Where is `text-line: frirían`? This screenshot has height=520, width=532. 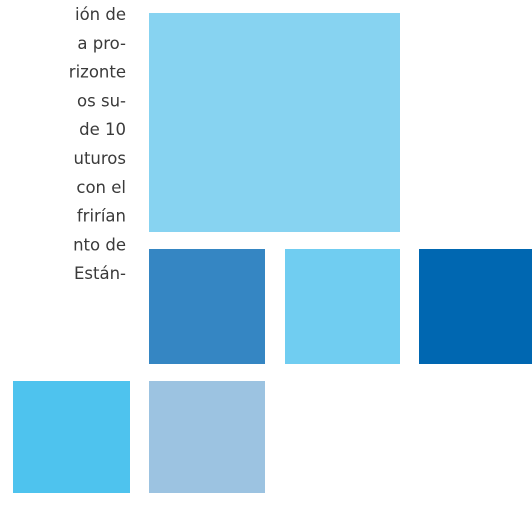
text-line: frirían is located at coordinates (101, 216).